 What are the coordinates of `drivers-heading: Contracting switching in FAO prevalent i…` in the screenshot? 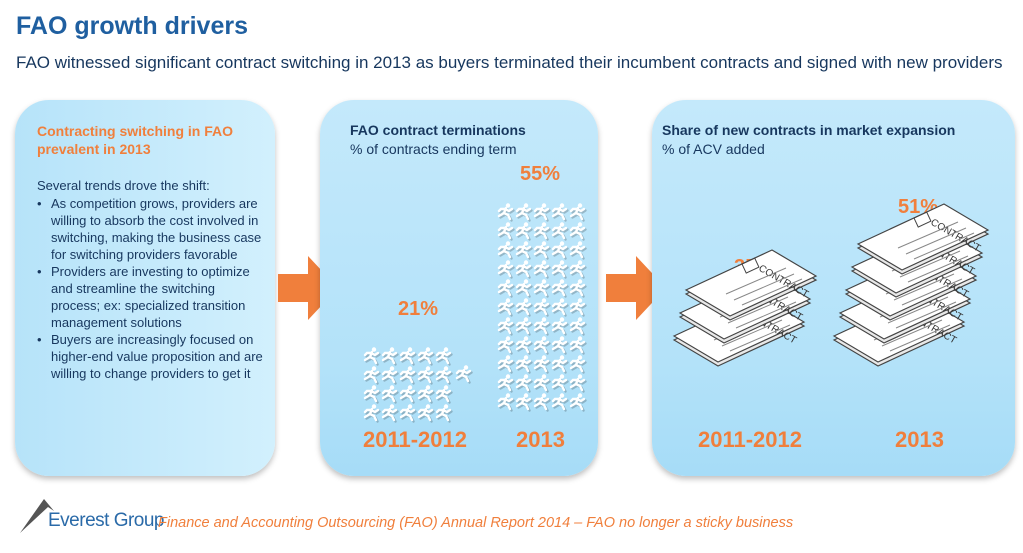 It's located at (135, 140).